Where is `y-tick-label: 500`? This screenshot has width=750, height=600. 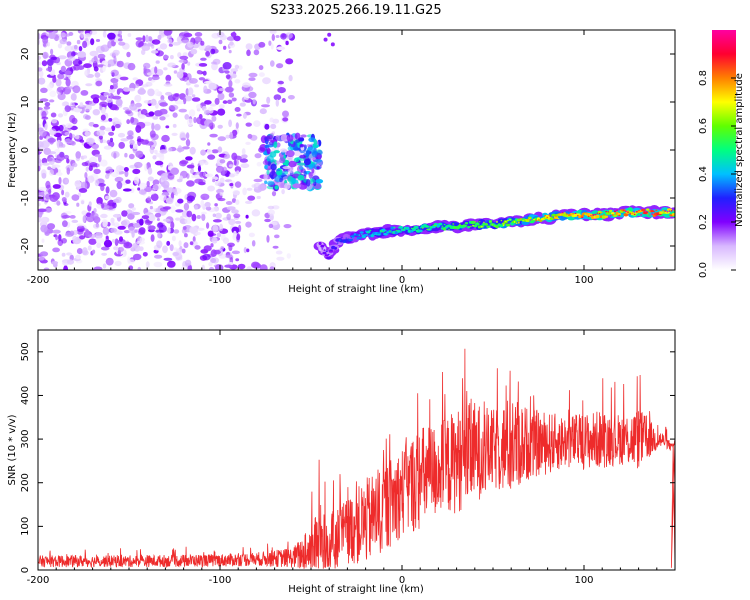
y-tick-label: 500 is located at coordinates (25, 351).